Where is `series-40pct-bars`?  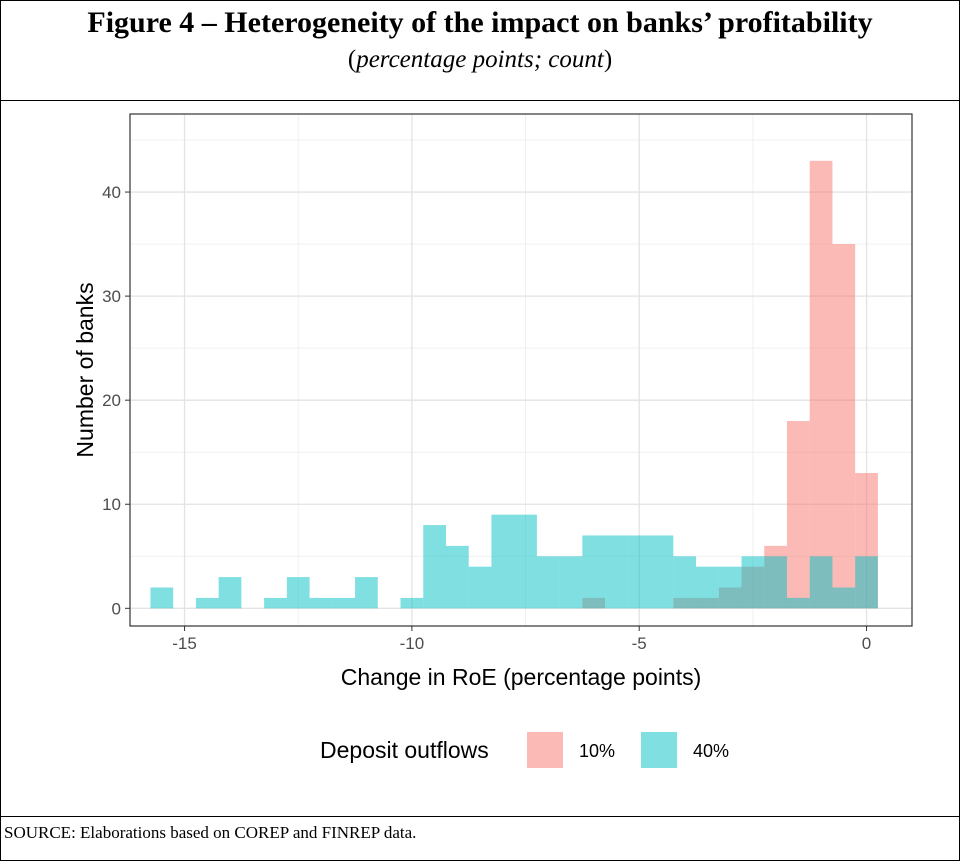
series-40pct-bars is located at coordinates (514, 561).